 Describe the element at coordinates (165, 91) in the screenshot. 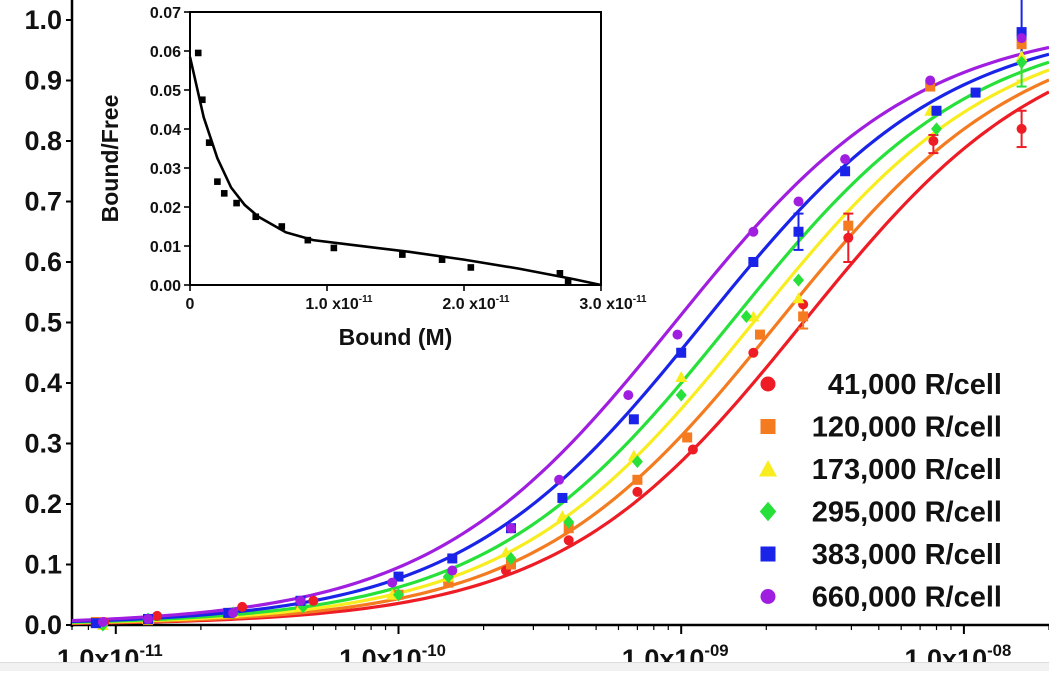

I see `inset-y-tick-label: 0.05` at that location.